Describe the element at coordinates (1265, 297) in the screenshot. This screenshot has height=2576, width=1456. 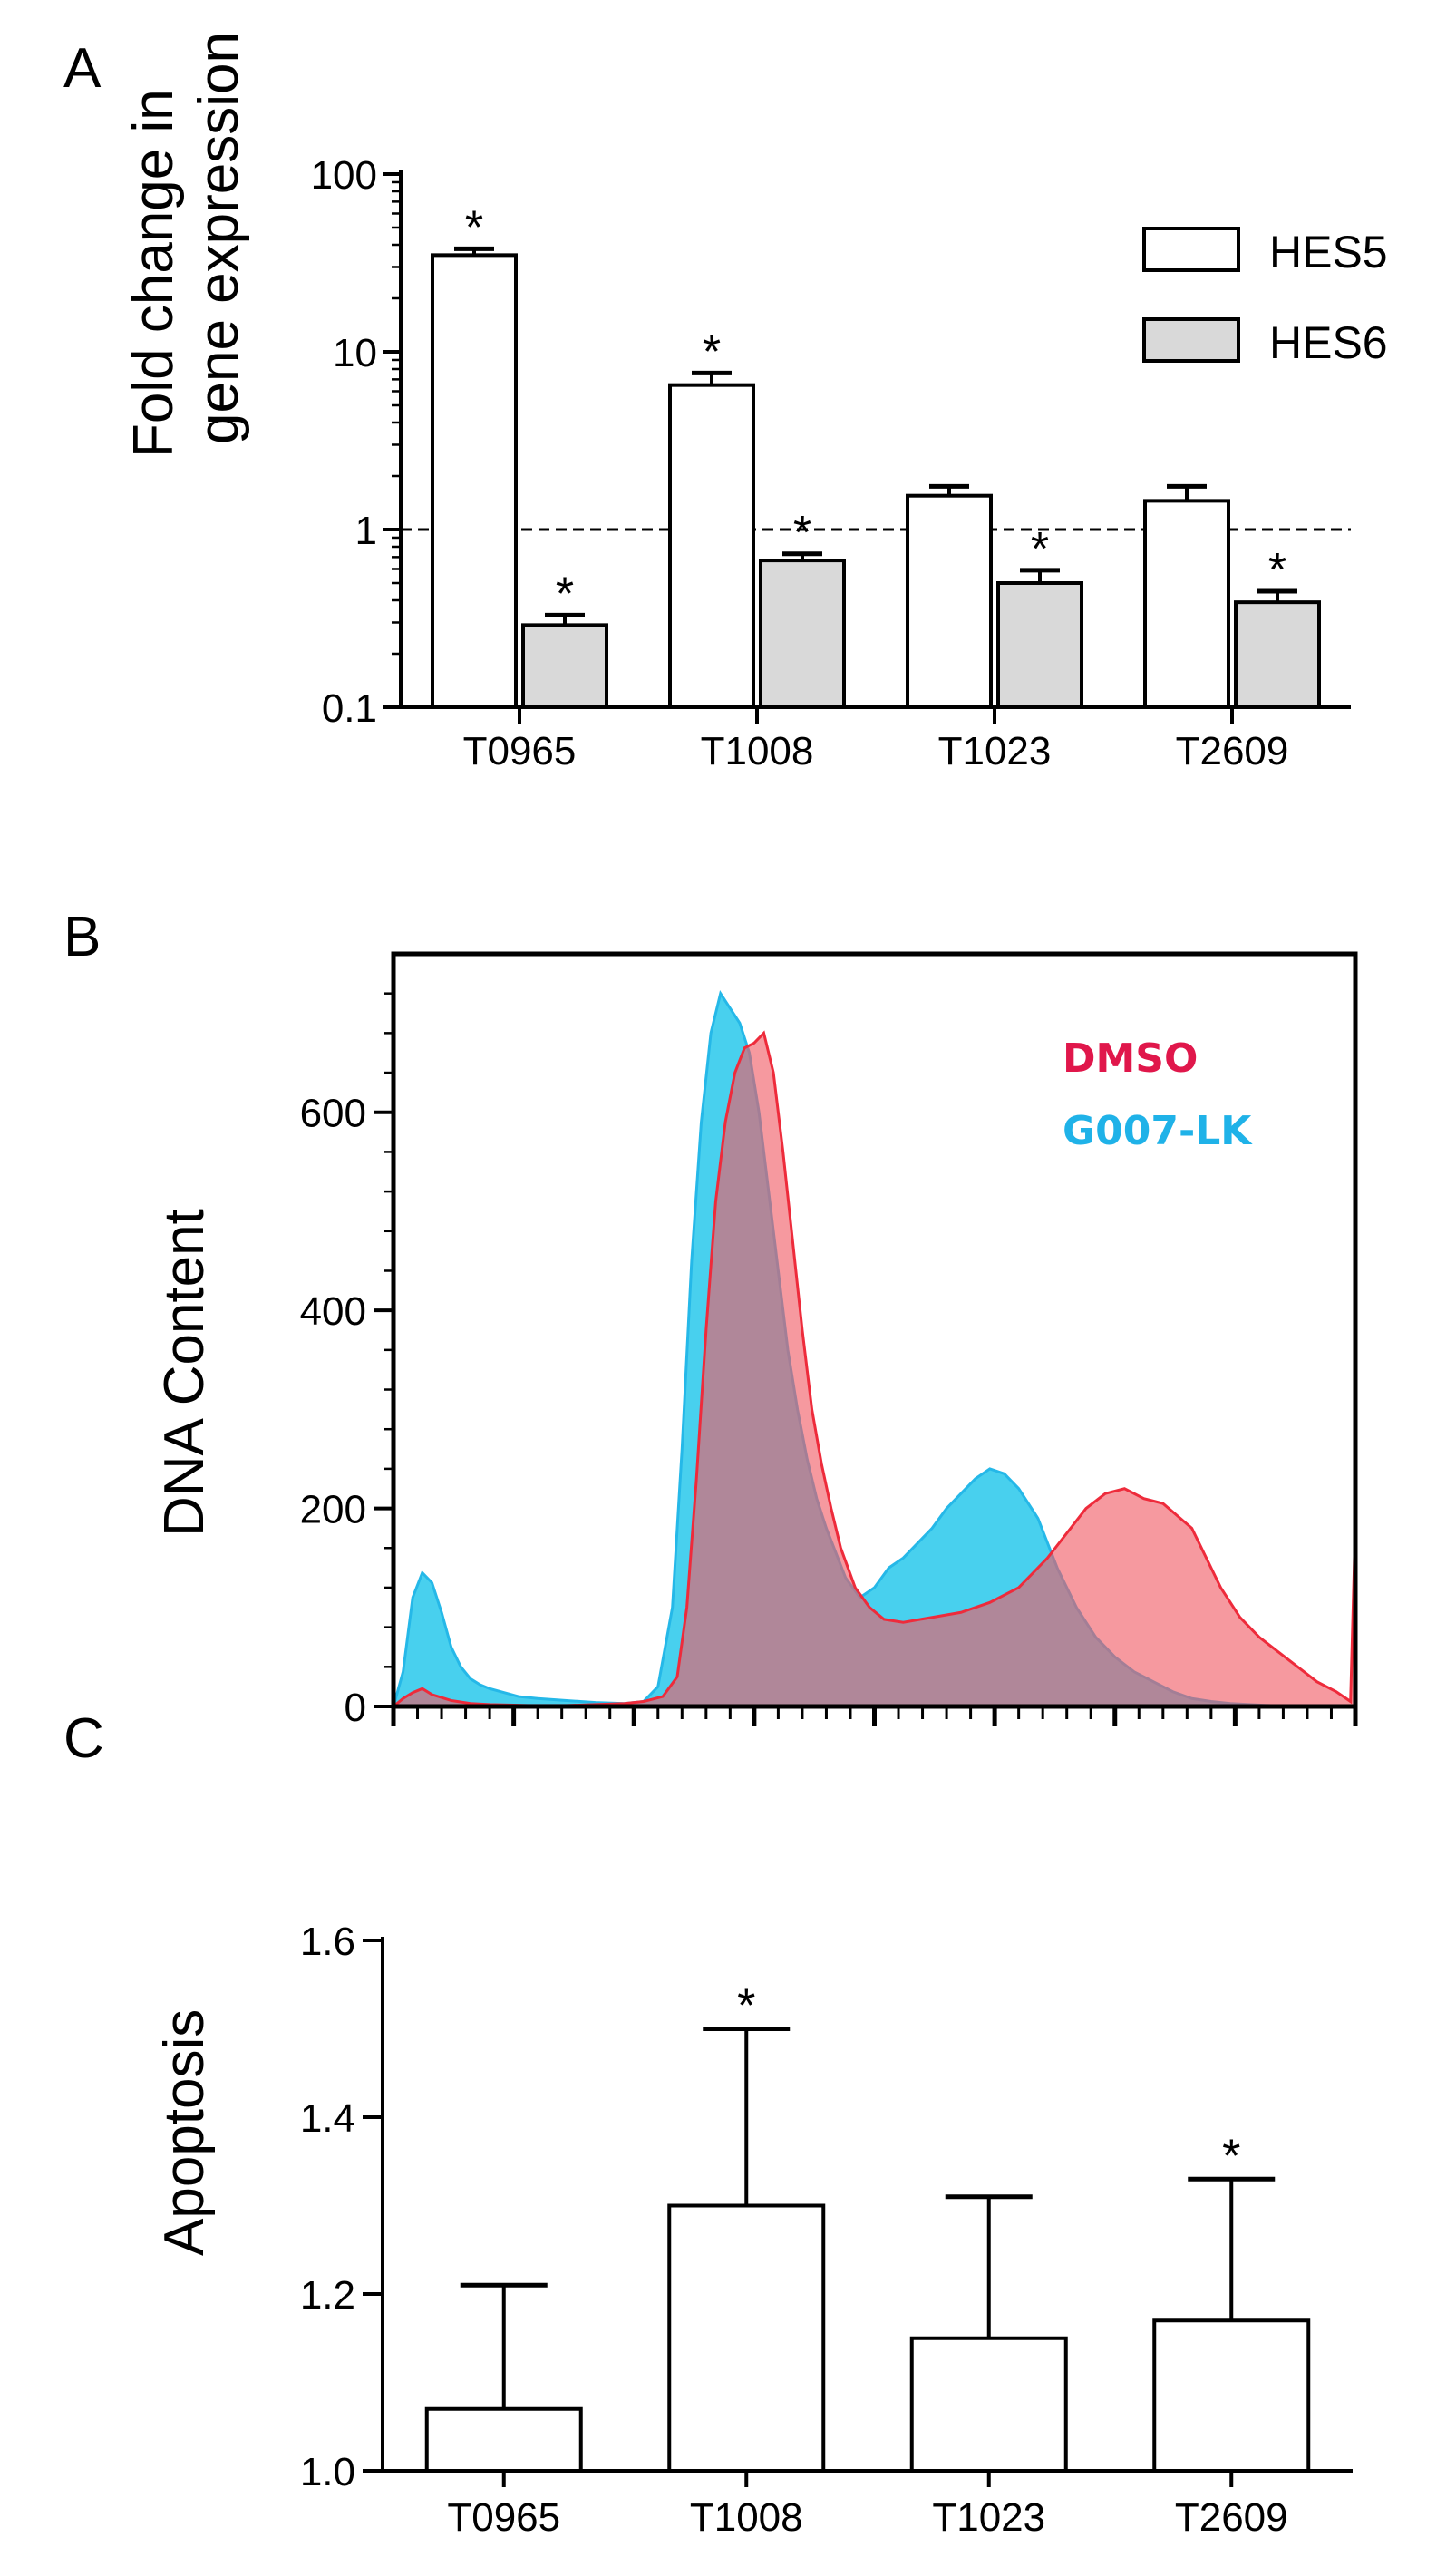
I see `panel-a-legend: HES5 HES6` at that location.